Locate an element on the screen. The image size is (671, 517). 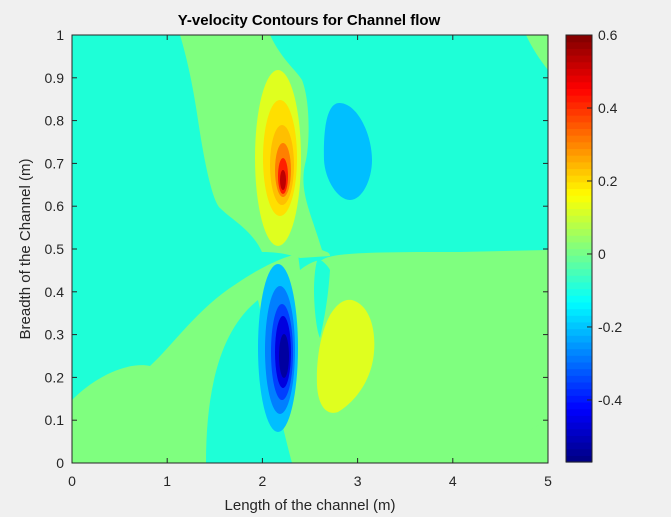
x-tick-label: 4 is located at coordinates (453, 481).